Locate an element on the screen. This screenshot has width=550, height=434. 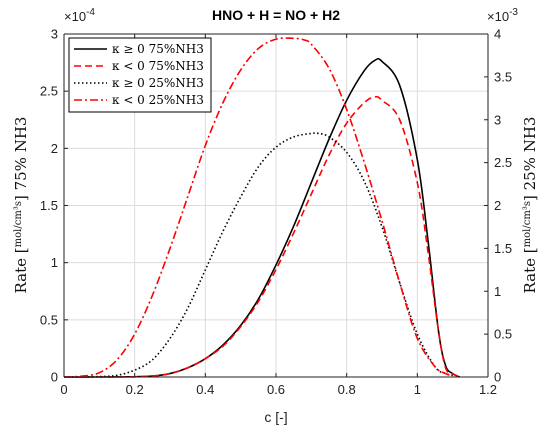
legend-label-2: κ < 0 75%NH3 is located at coordinates (158, 66).